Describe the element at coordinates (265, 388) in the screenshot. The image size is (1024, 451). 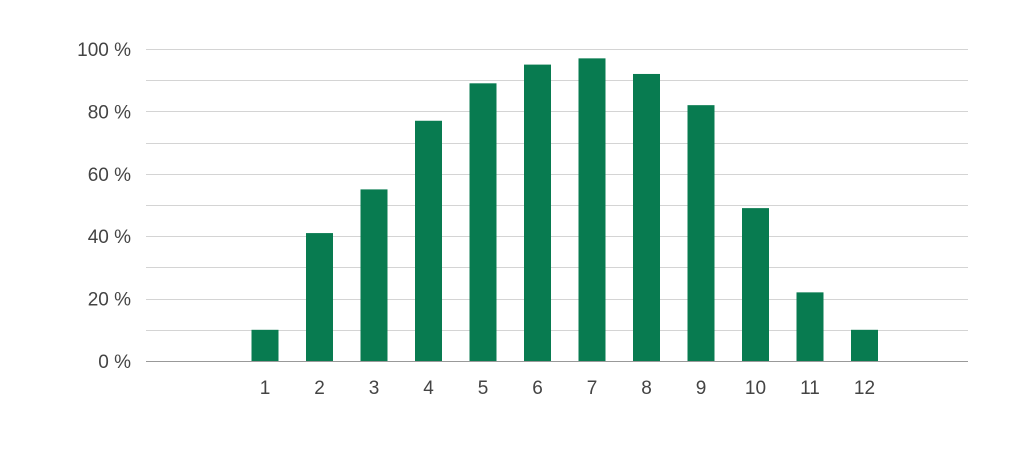
I see `x-tick-label: 1` at that location.